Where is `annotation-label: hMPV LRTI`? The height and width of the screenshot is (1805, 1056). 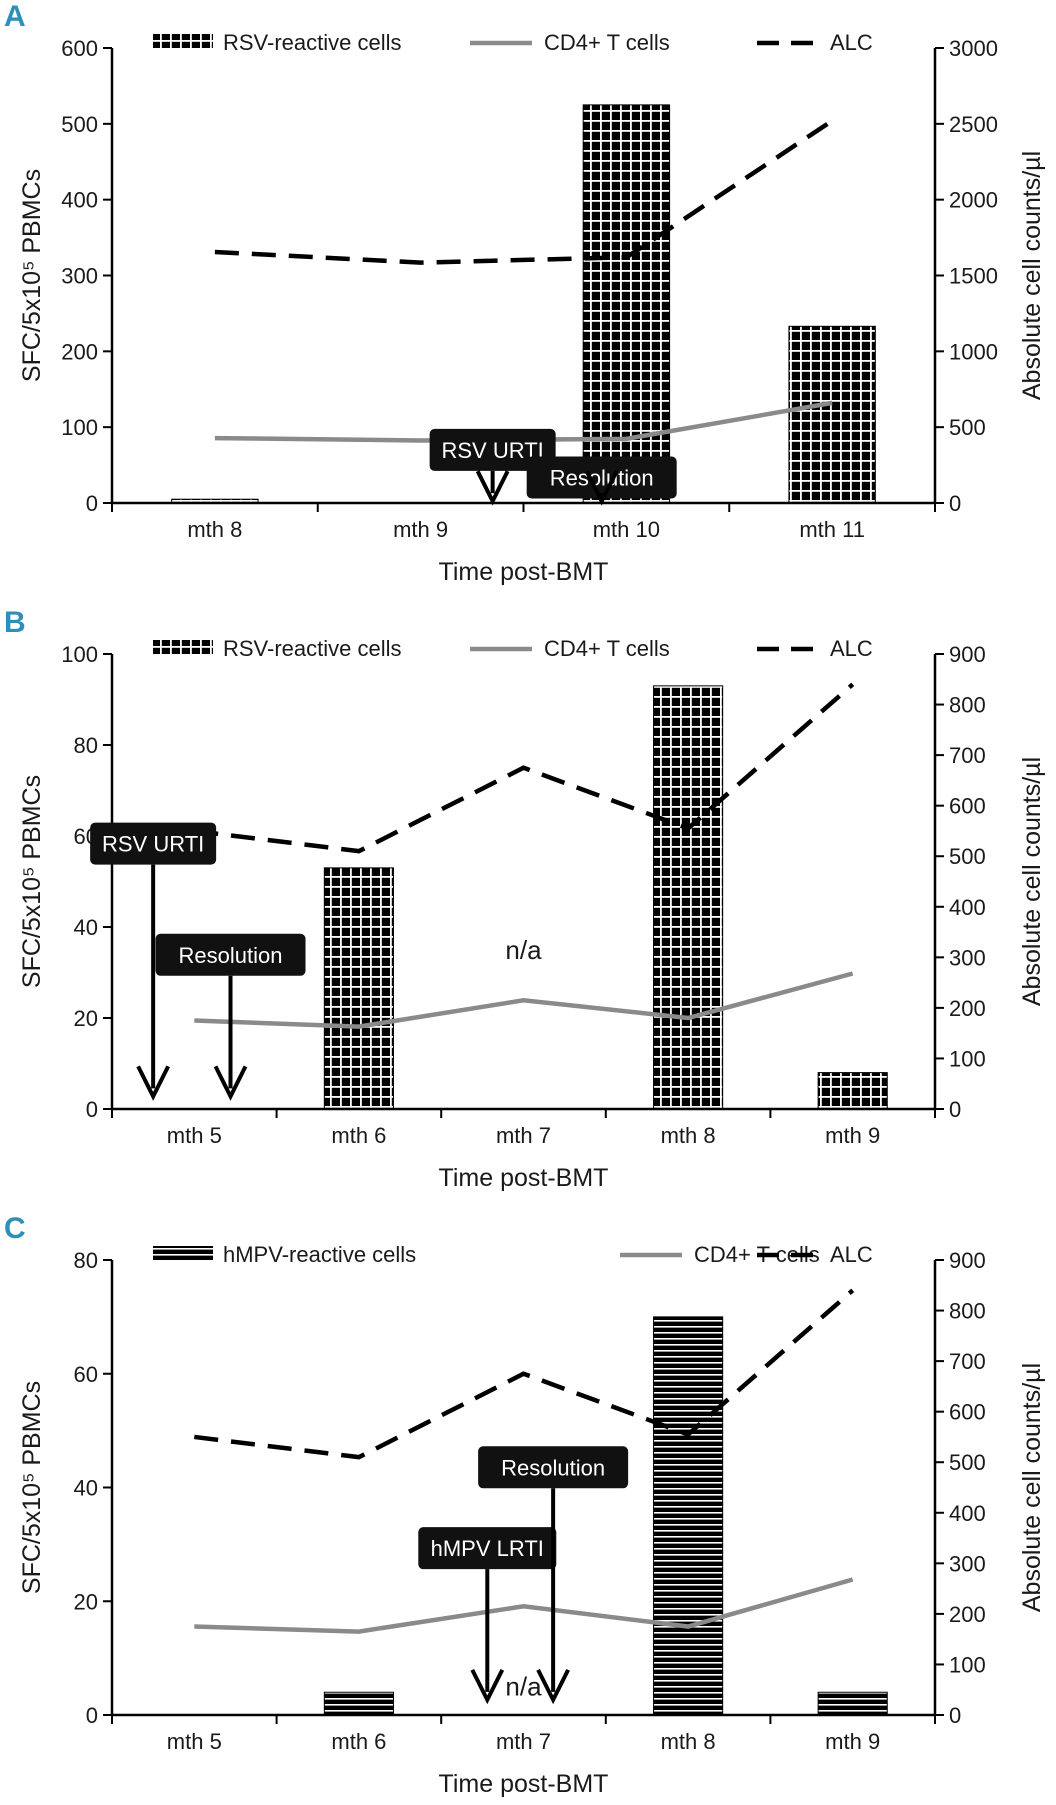 annotation-label: hMPV LRTI is located at coordinates (487, 1548).